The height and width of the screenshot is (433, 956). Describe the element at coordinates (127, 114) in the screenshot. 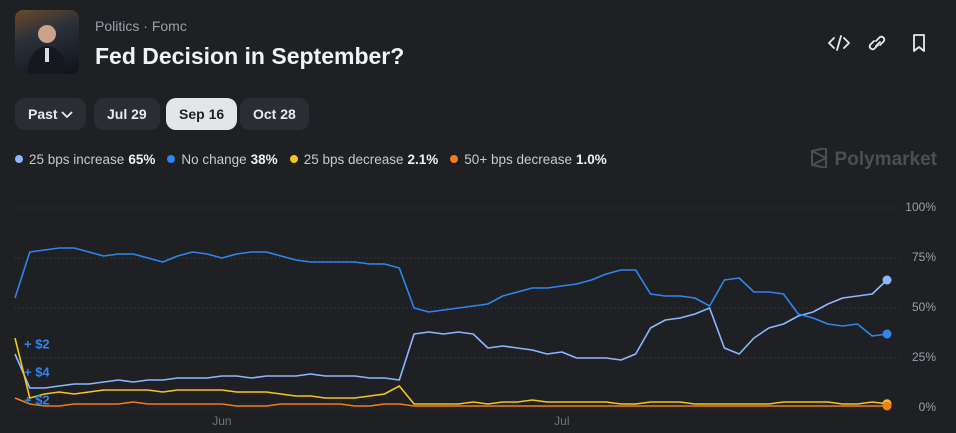

I see `tab: Jul 29` at that location.